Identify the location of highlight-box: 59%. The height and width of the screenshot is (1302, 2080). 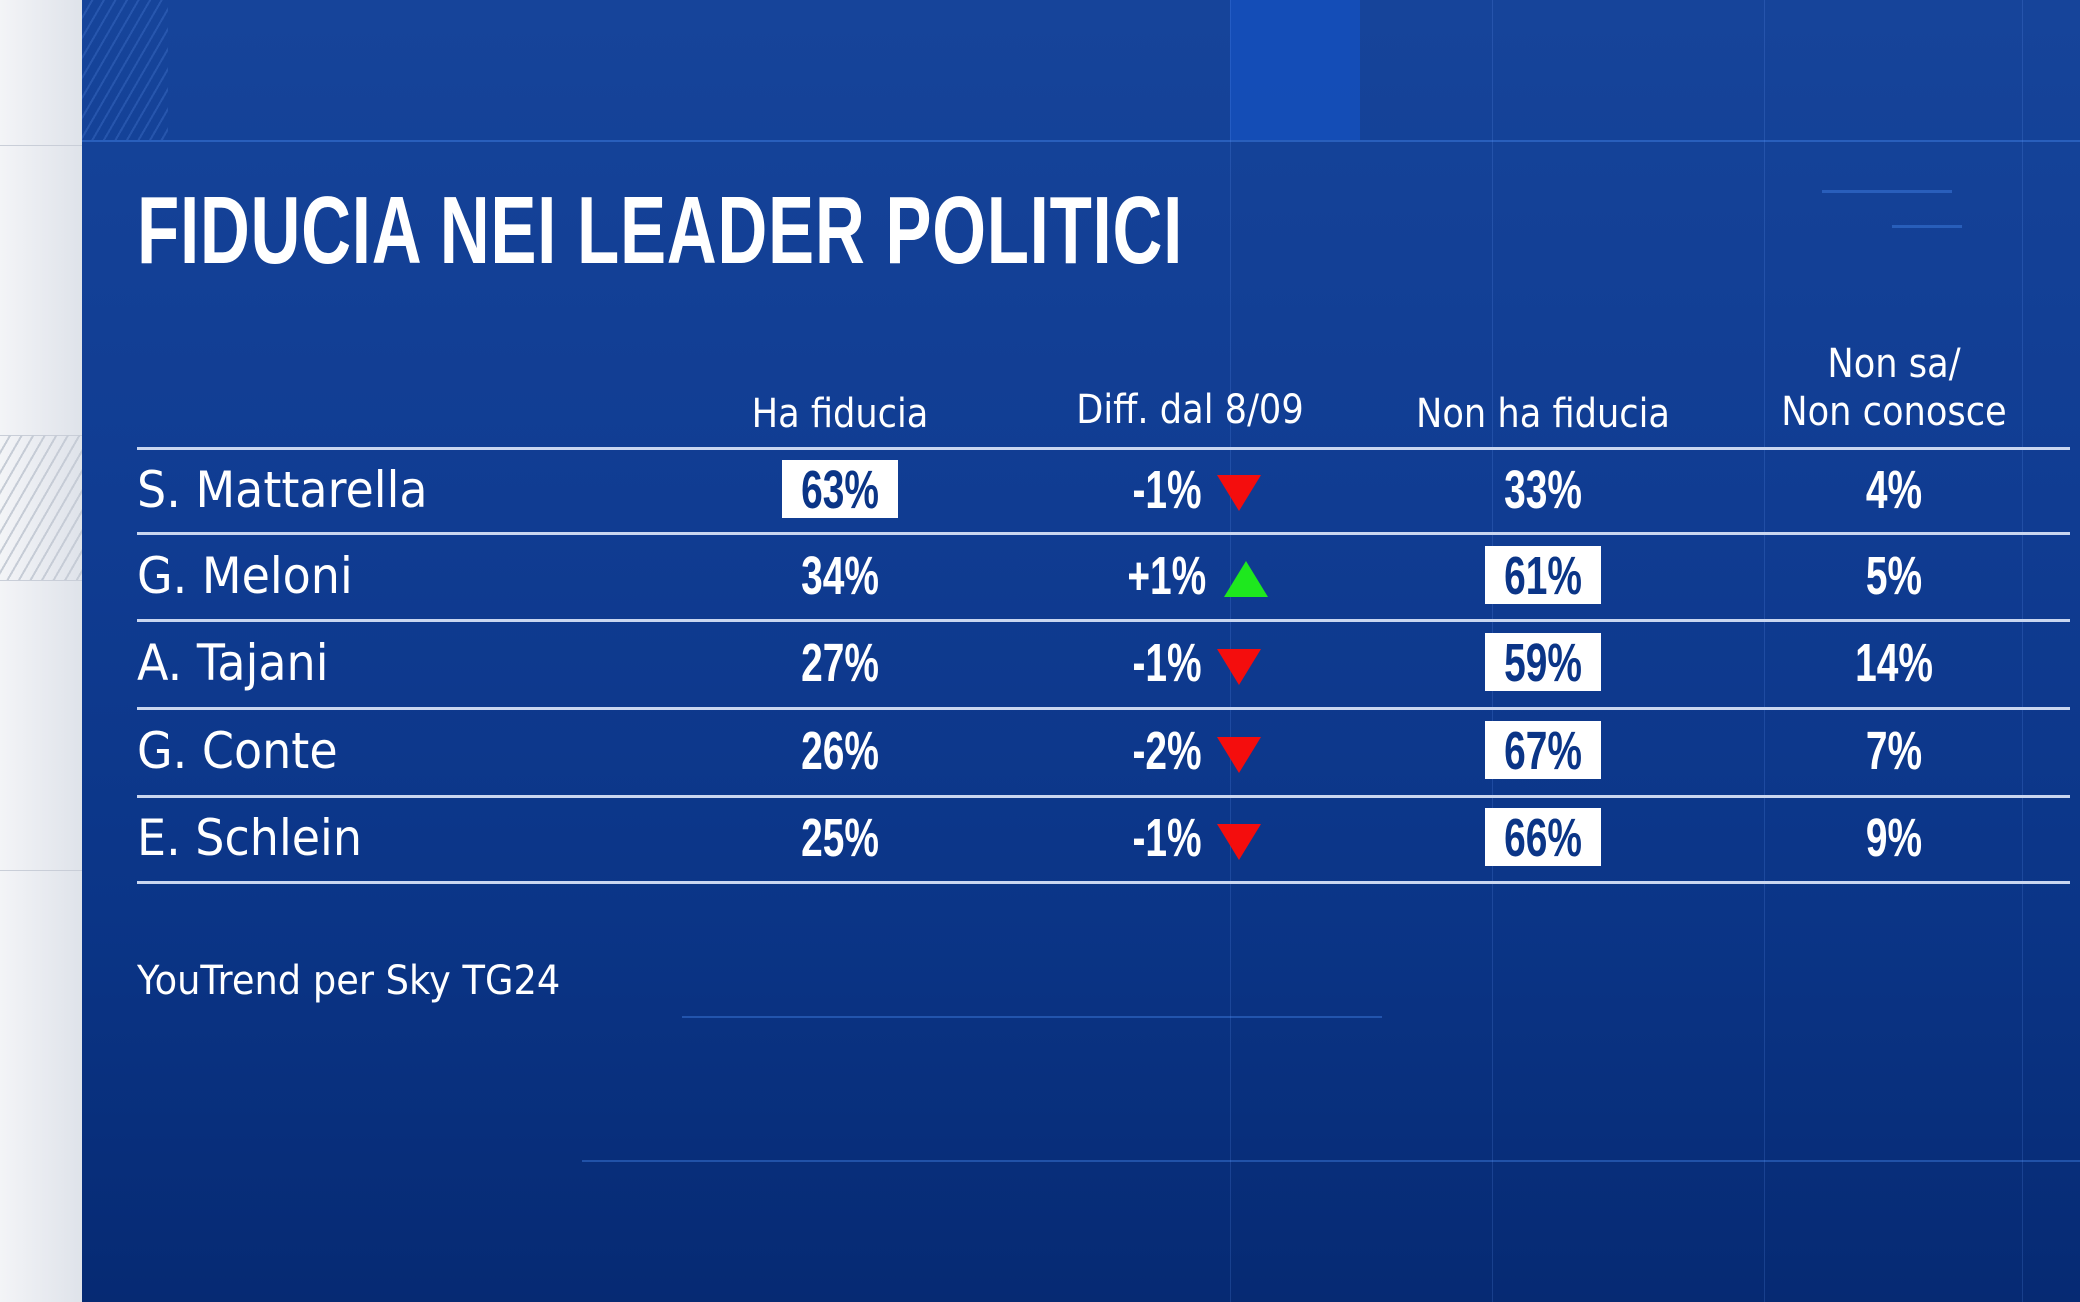
(1543, 663).